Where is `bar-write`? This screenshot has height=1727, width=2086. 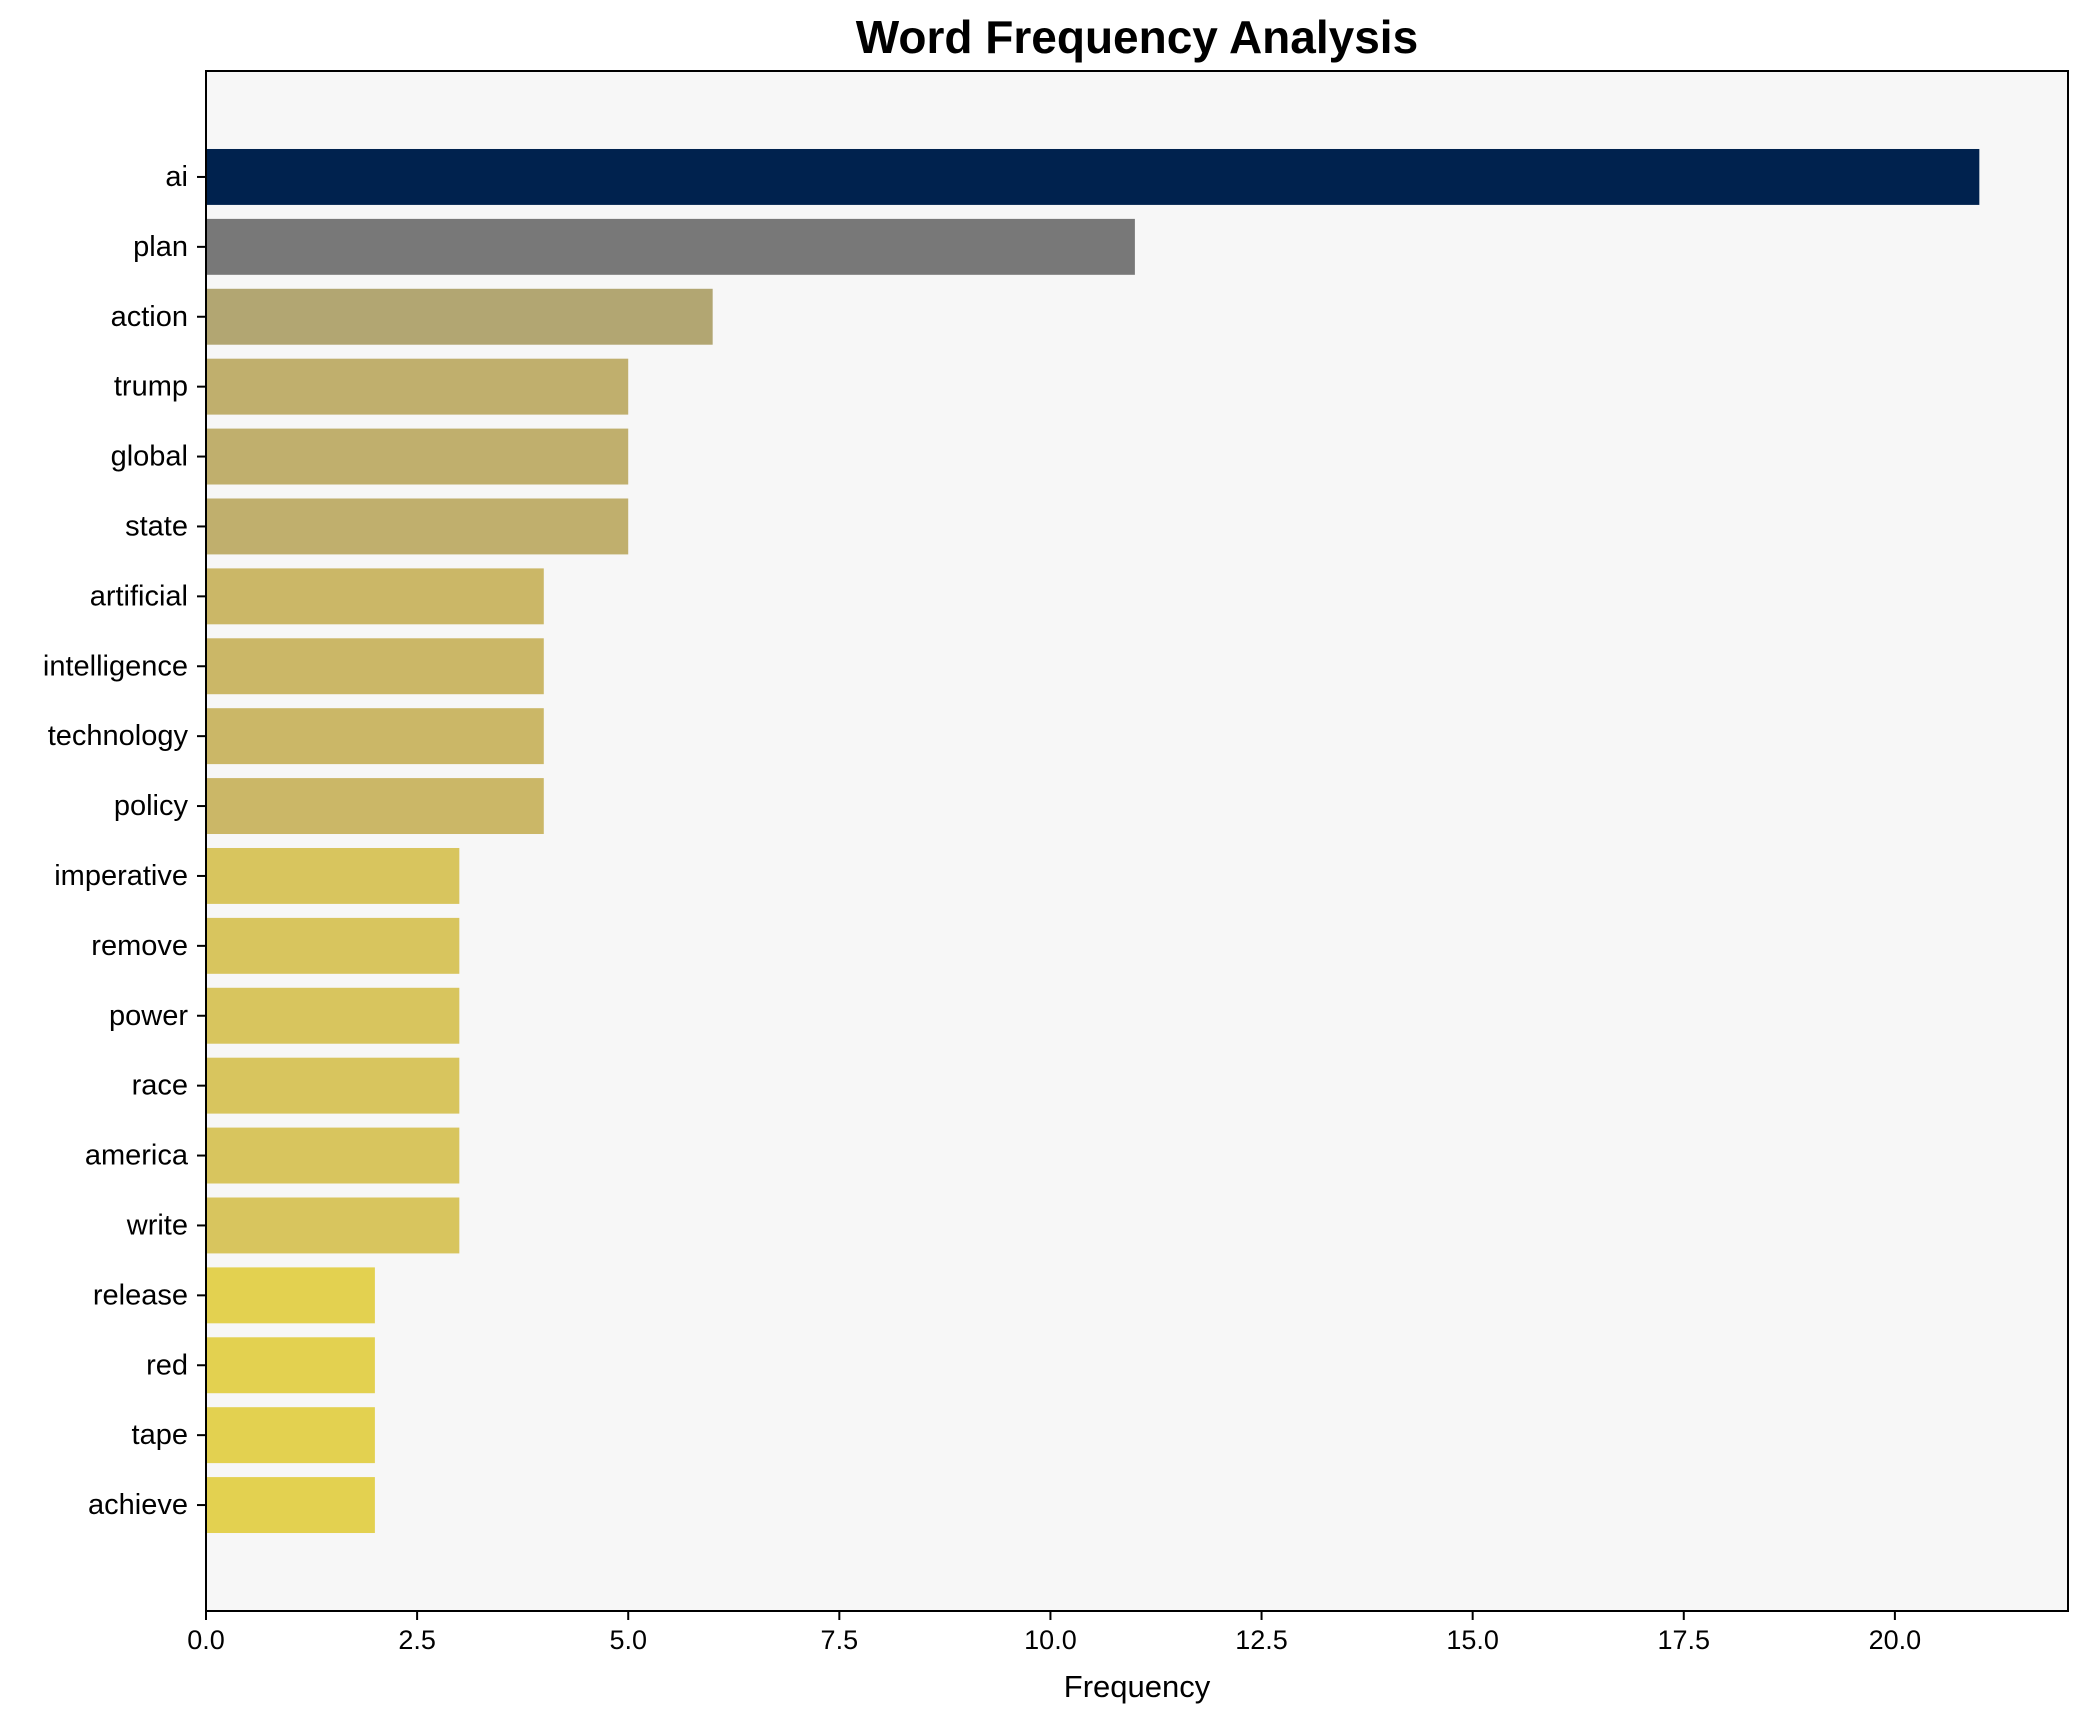 bar-write is located at coordinates (333, 1225).